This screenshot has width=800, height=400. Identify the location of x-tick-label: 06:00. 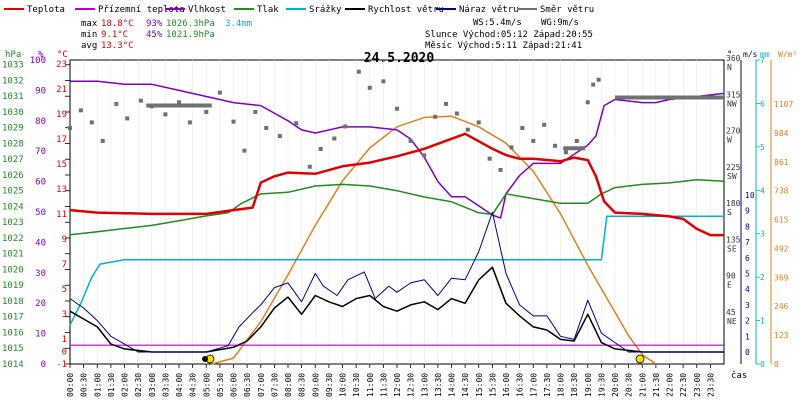
(234, 385).